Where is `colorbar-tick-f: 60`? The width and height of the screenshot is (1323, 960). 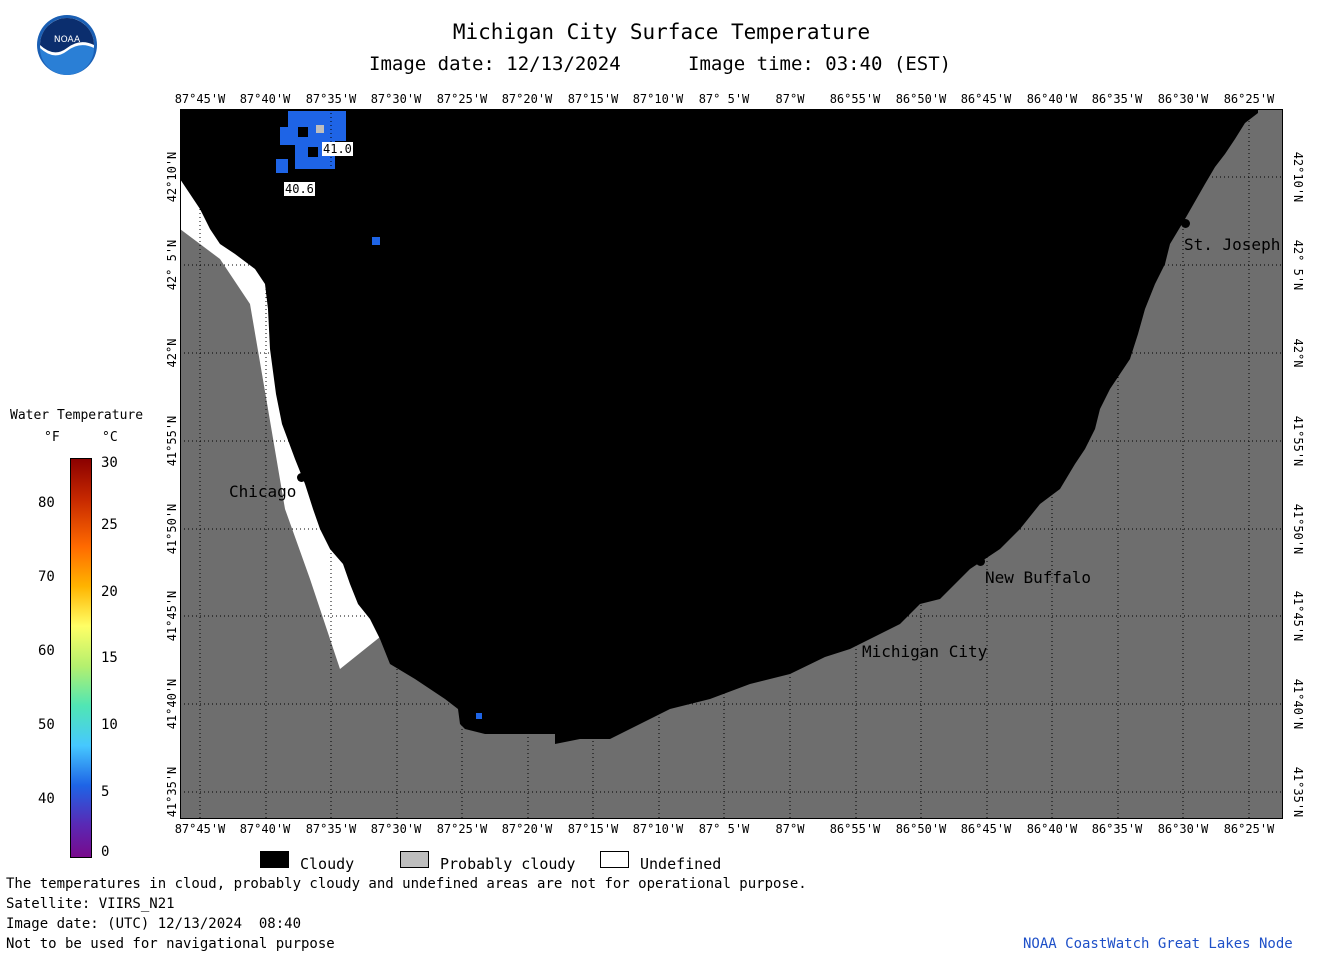 colorbar-tick-f: 60 is located at coordinates (46, 651).